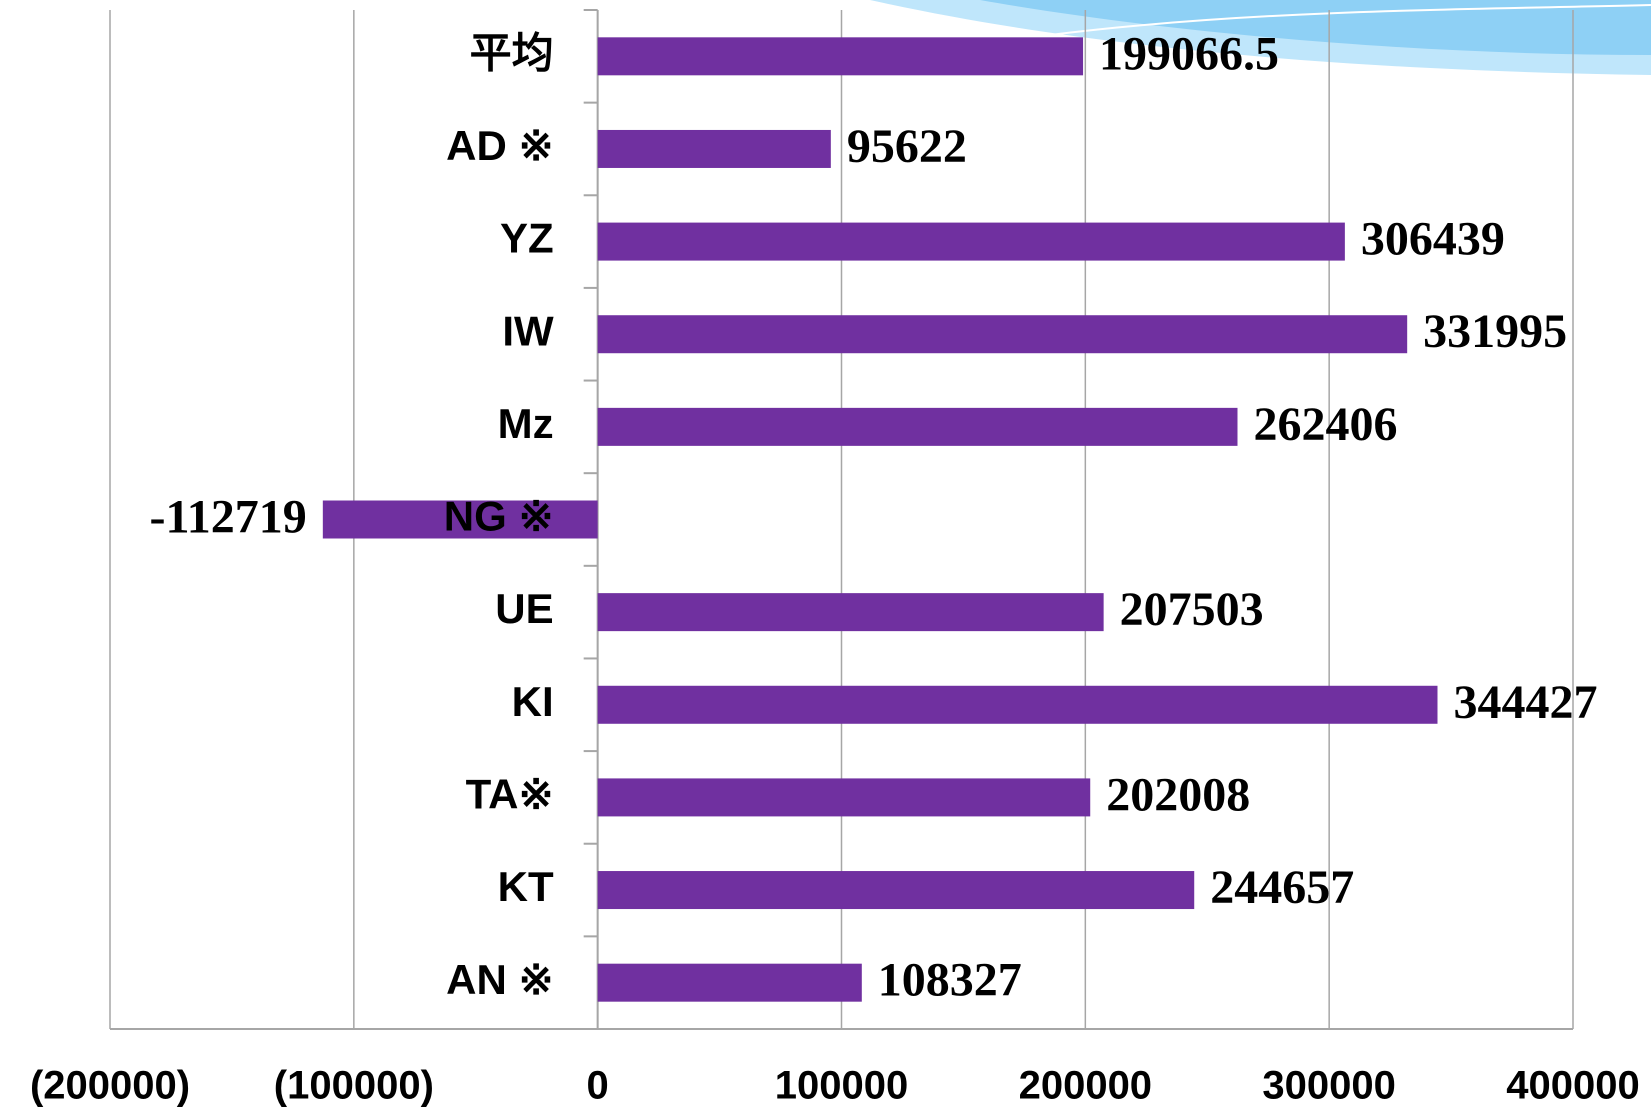 Image resolution: width=1651 pixels, height=1111 pixels. I want to click on value-label: -112719, so click(227, 517).